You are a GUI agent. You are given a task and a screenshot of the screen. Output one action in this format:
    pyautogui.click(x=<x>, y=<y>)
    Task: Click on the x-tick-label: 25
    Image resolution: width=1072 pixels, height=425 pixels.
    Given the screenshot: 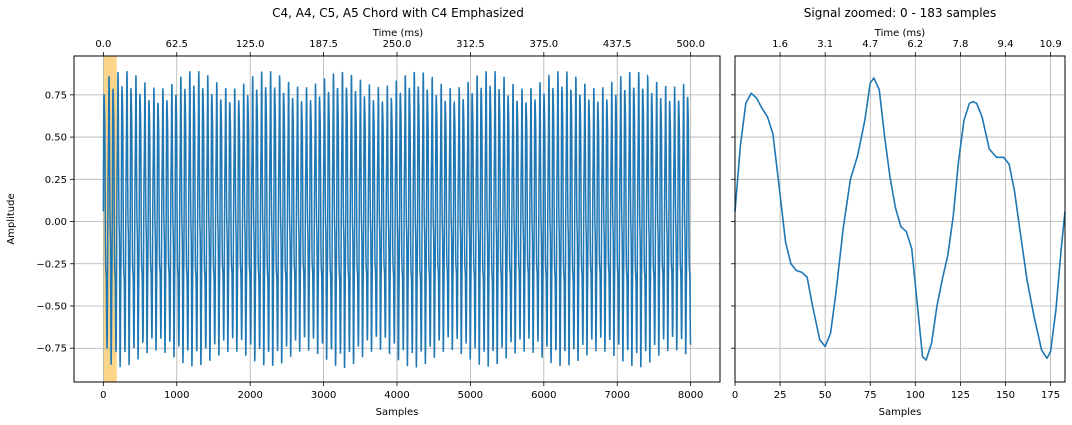 What is the action you would take?
    pyautogui.click(x=780, y=395)
    